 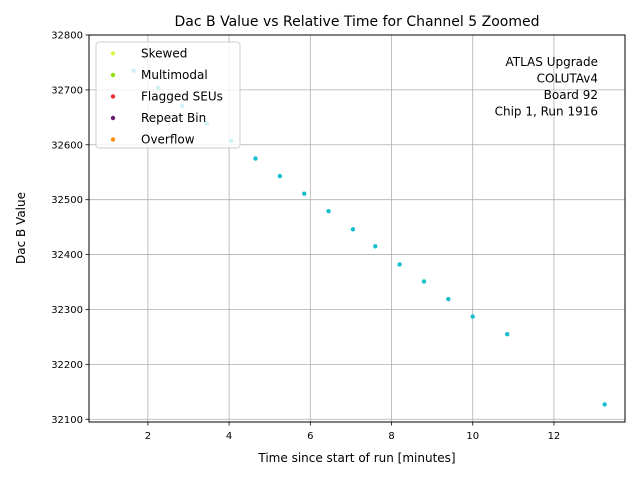 I want to click on y-tick-label: 32100, so click(x=67, y=420).